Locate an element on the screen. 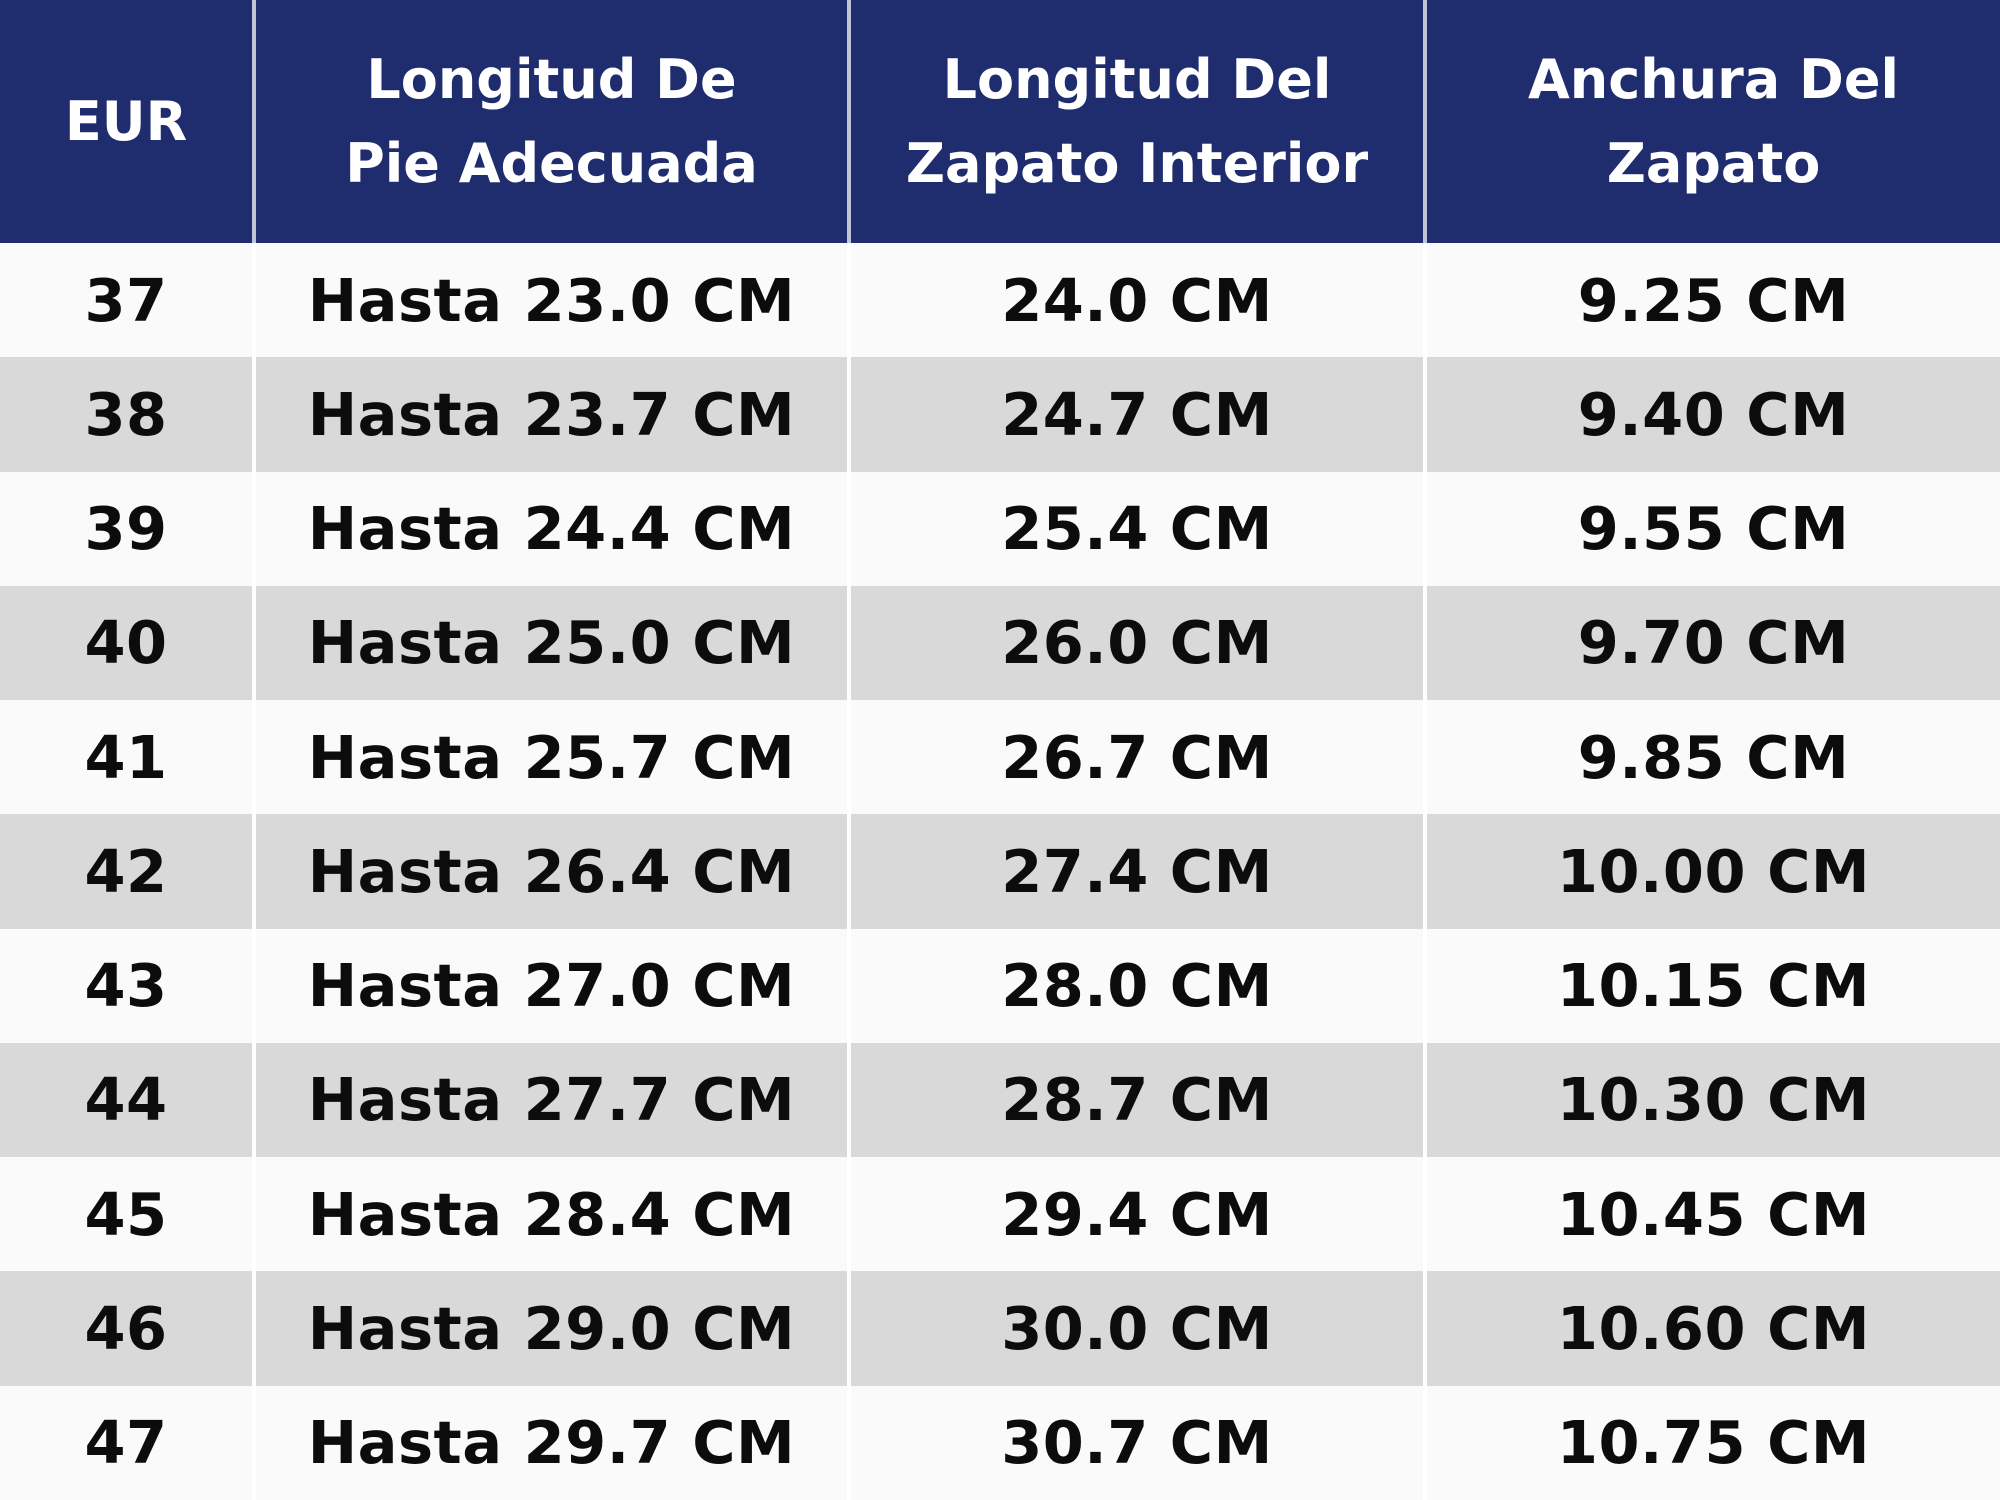 The image size is (2000, 1500). table-row-eur-37: 37 Hasta 23.0 CM 24.0 CM 9.25 CM is located at coordinates (1000, 300).